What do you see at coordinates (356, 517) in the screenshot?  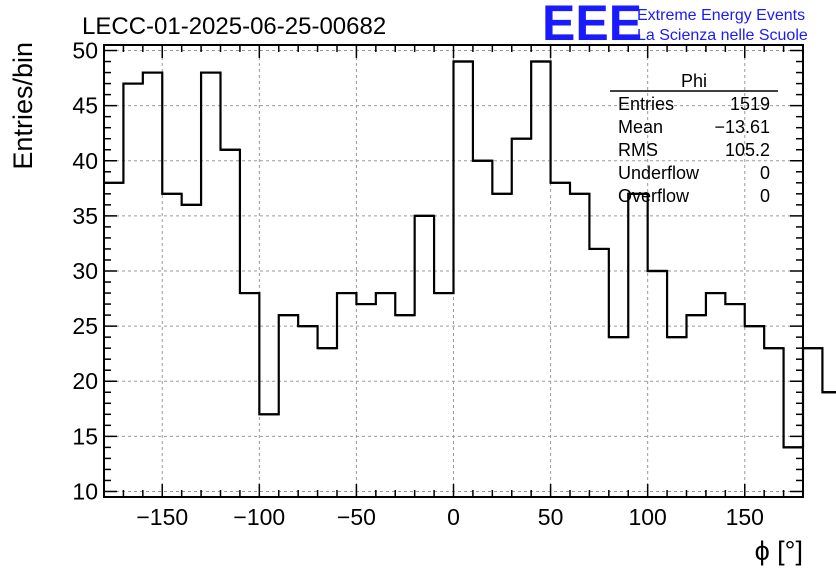 I see `x-tick-label-2: −50` at bounding box center [356, 517].